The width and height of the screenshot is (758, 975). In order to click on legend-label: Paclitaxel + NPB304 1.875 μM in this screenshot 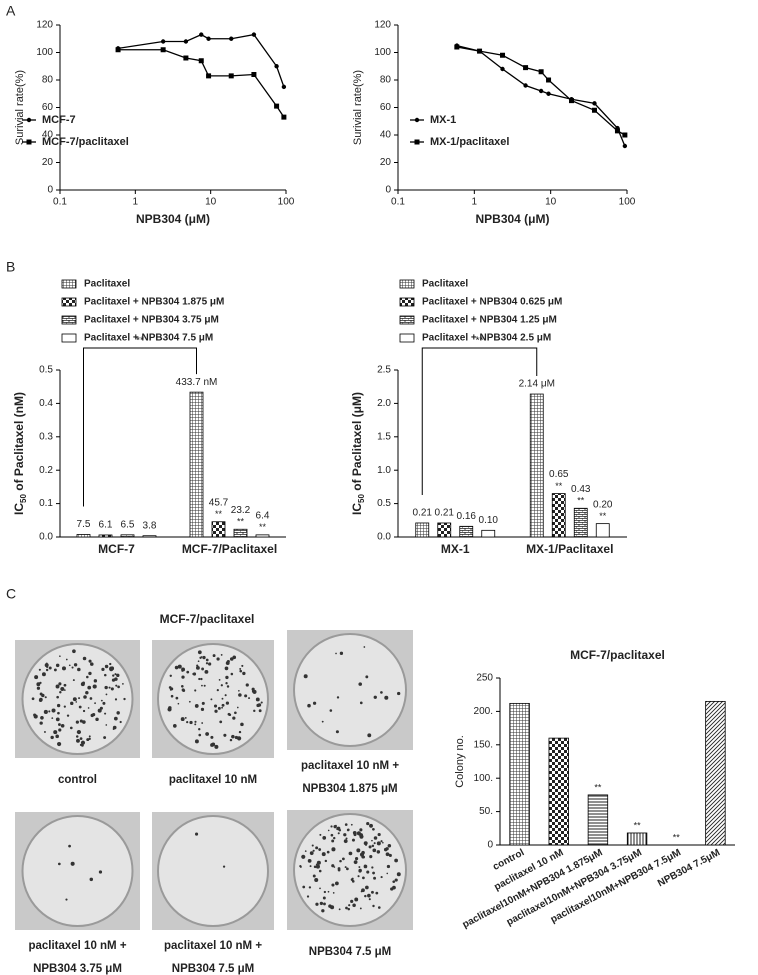, I will do `click(154, 302)`.